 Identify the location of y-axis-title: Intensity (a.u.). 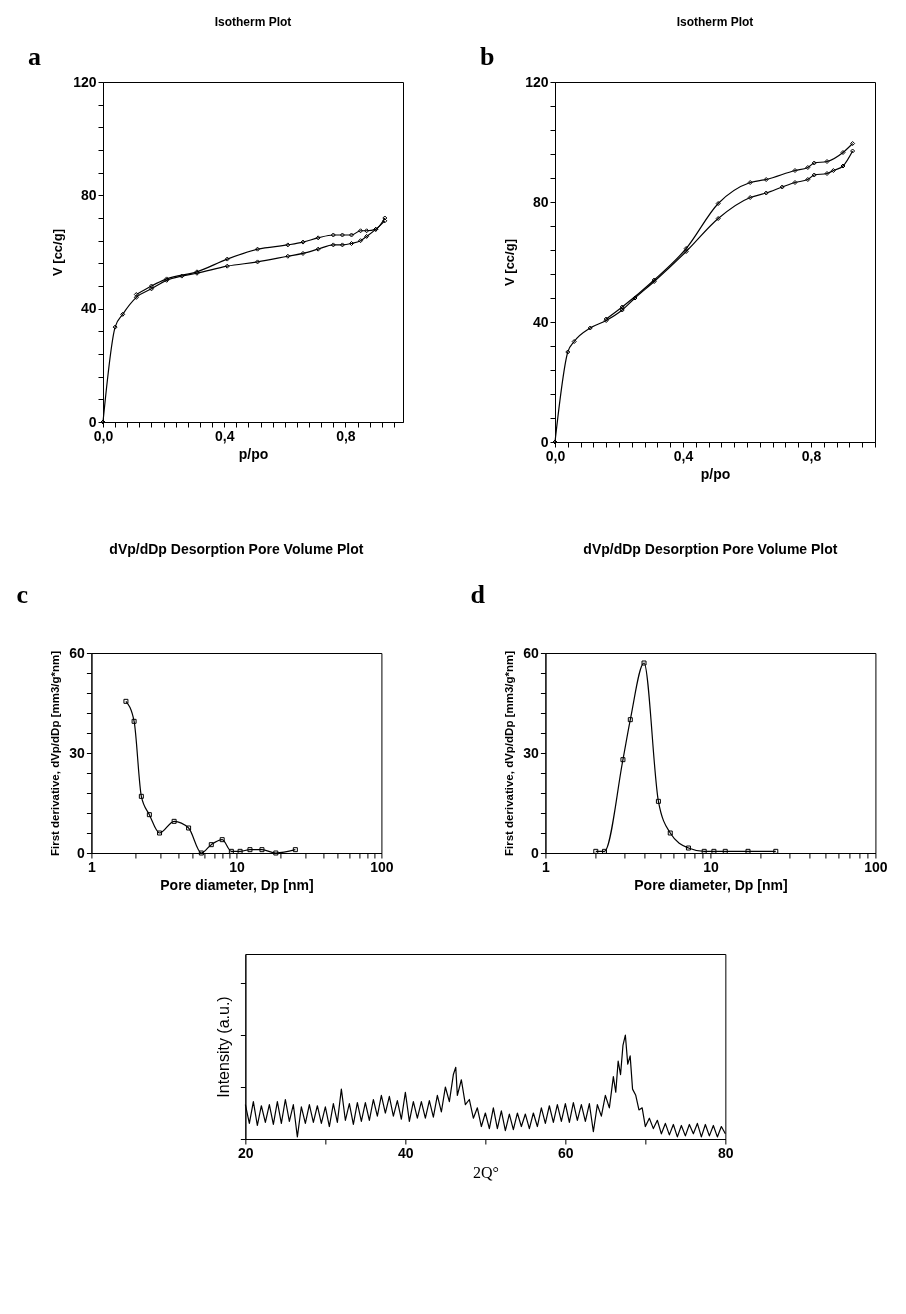
(224, 1047).